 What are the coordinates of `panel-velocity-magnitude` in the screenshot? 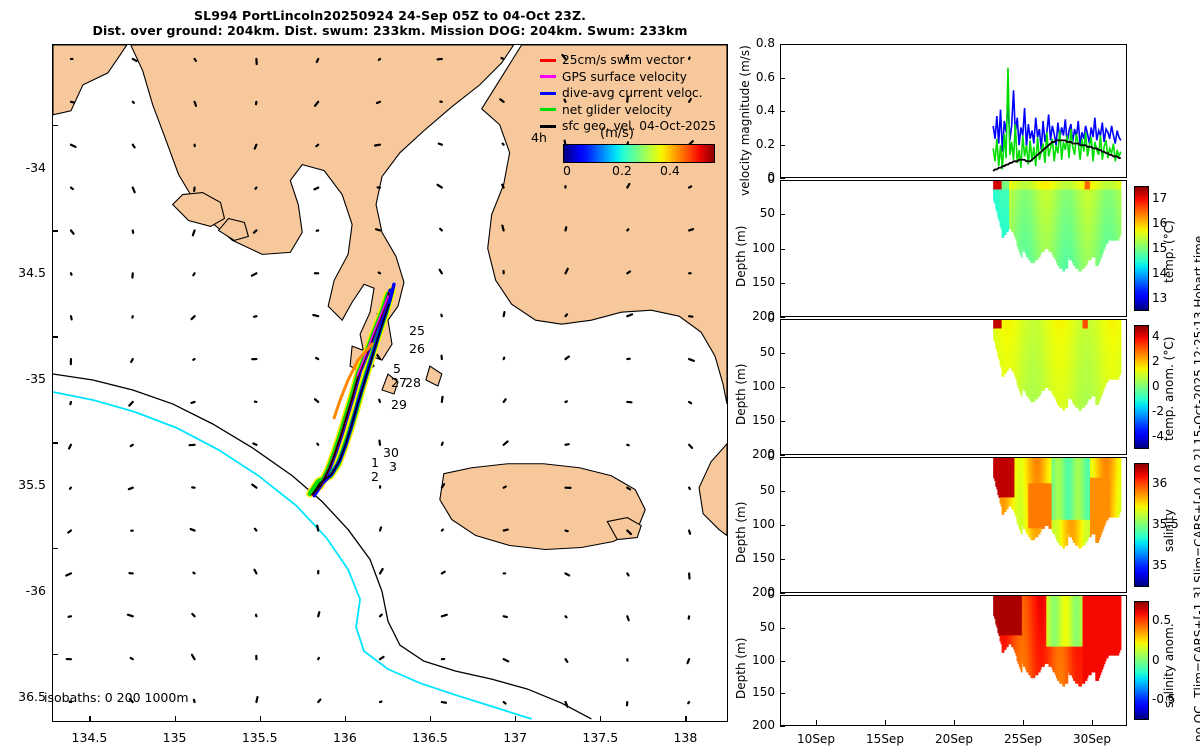 It's located at (953, 111).